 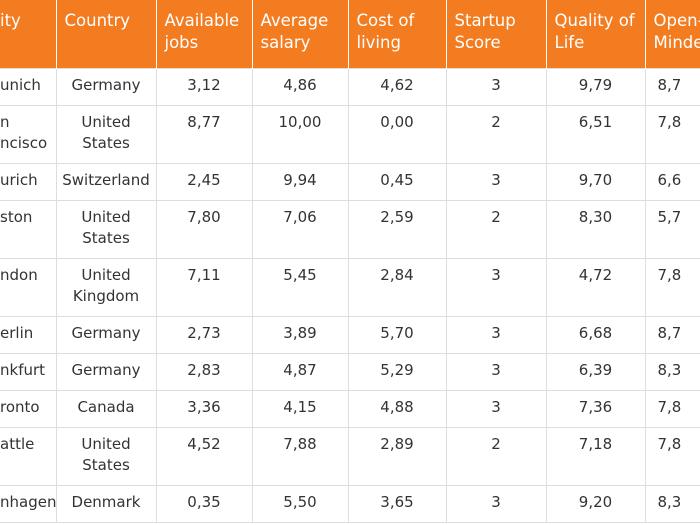 I want to click on table-row: erlin Germany 2,73 3,89 5,70 3 6,68 8,7, so click(x=350, y=335).